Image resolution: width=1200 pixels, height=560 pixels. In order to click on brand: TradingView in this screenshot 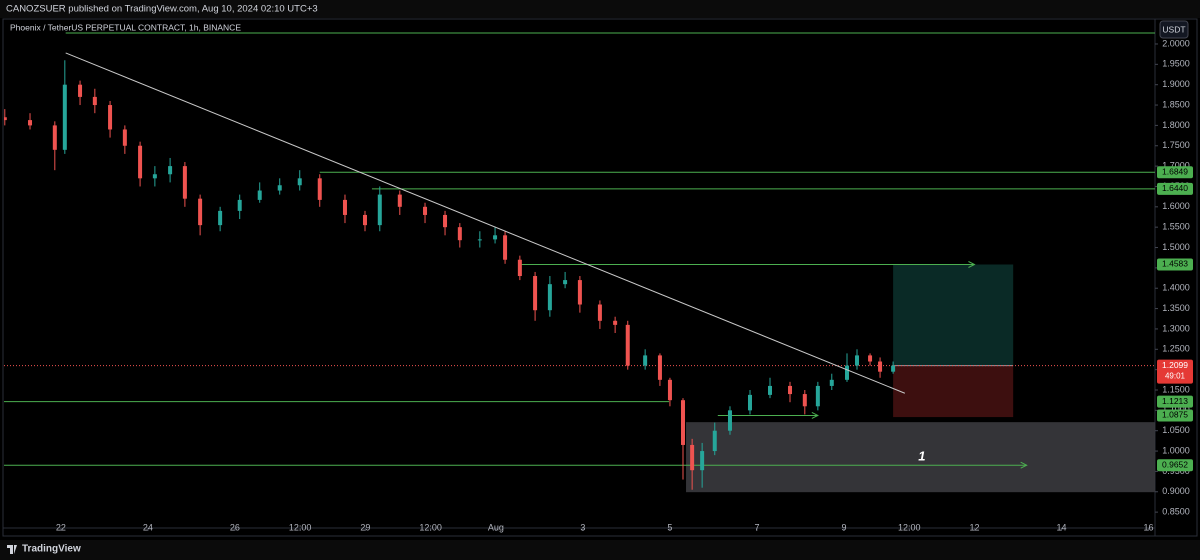, I will do `click(51, 549)`.